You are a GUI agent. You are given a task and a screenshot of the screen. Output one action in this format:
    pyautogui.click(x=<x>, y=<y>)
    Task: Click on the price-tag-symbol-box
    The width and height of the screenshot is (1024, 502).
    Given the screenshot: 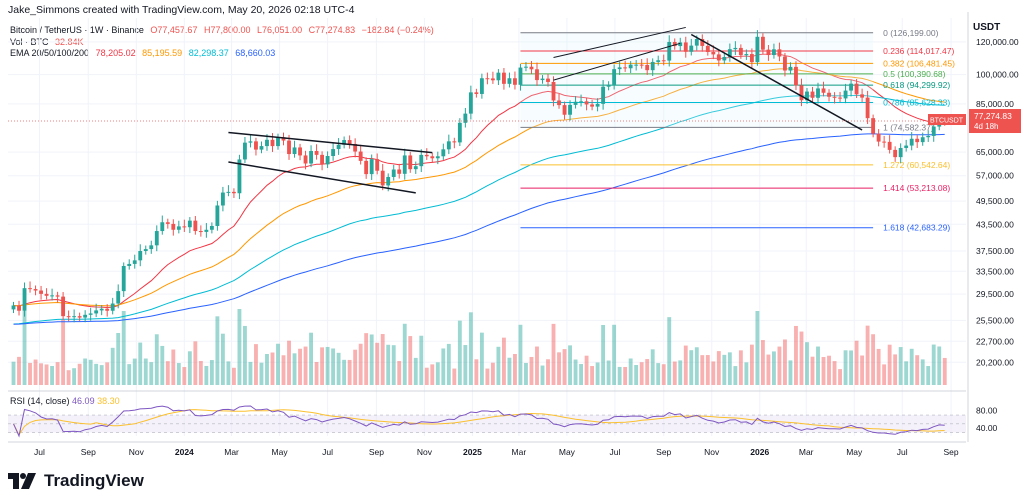 What is the action you would take?
    pyautogui.click(x=947, y=120)
    